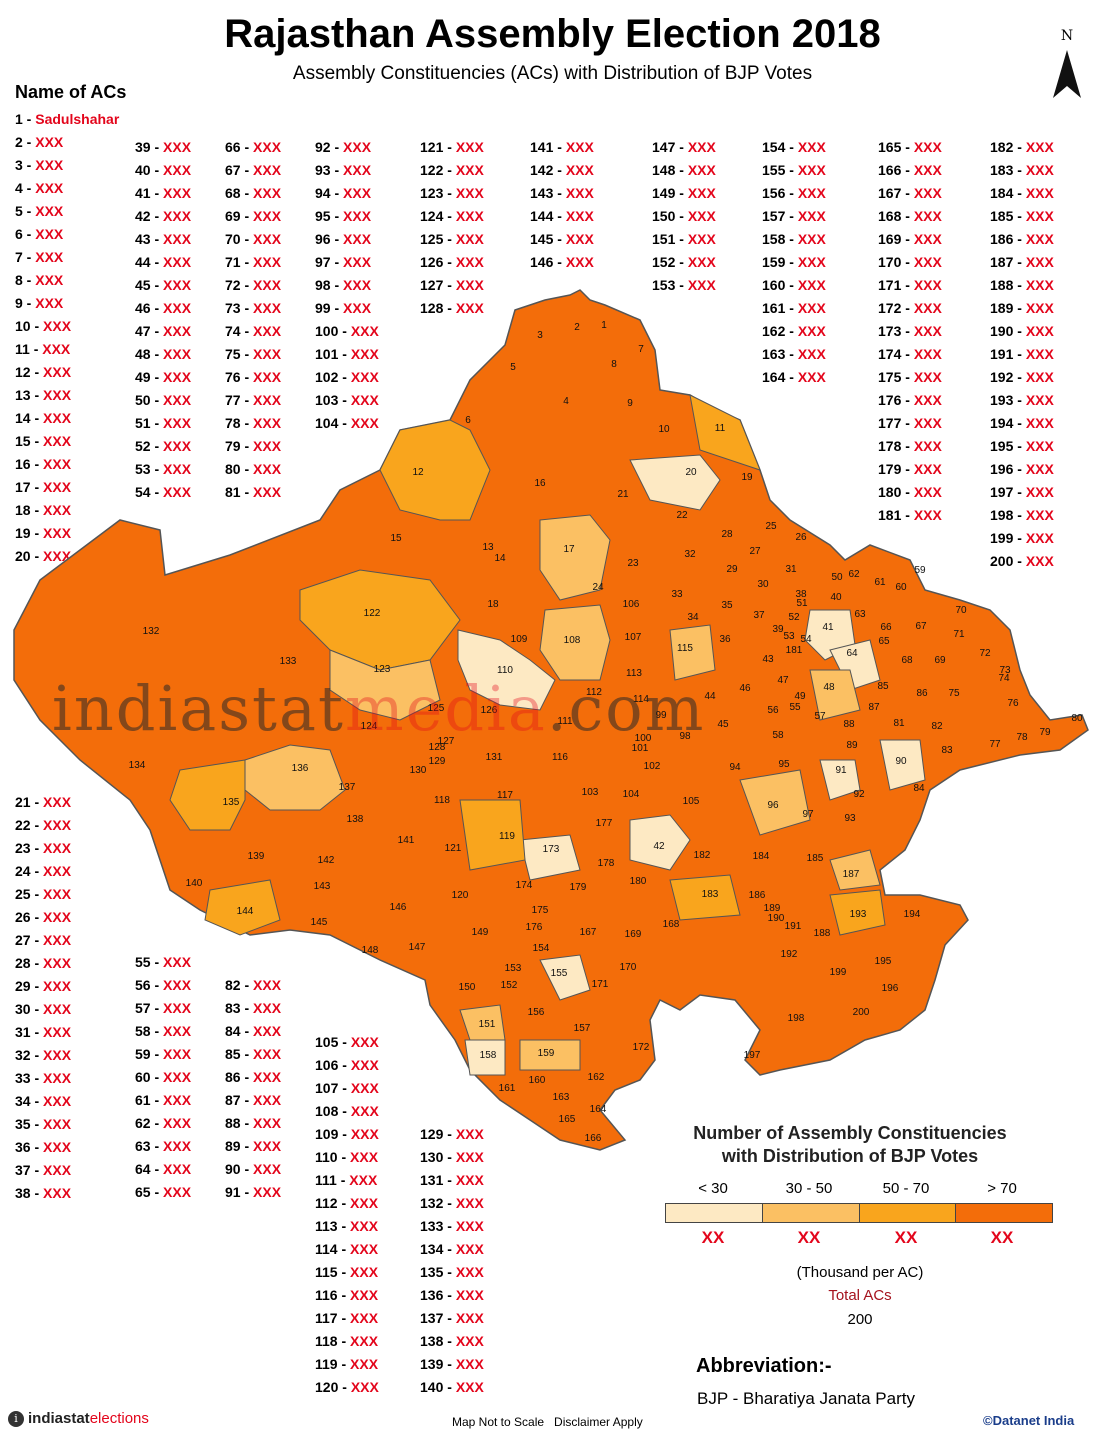 Image resolution: width=1105 pixels, height=1441 pixels. What do you see at coordinates (333, 331) in the screenshot?
I see `ac-number: 100 -` at bounding box center [333, 331].